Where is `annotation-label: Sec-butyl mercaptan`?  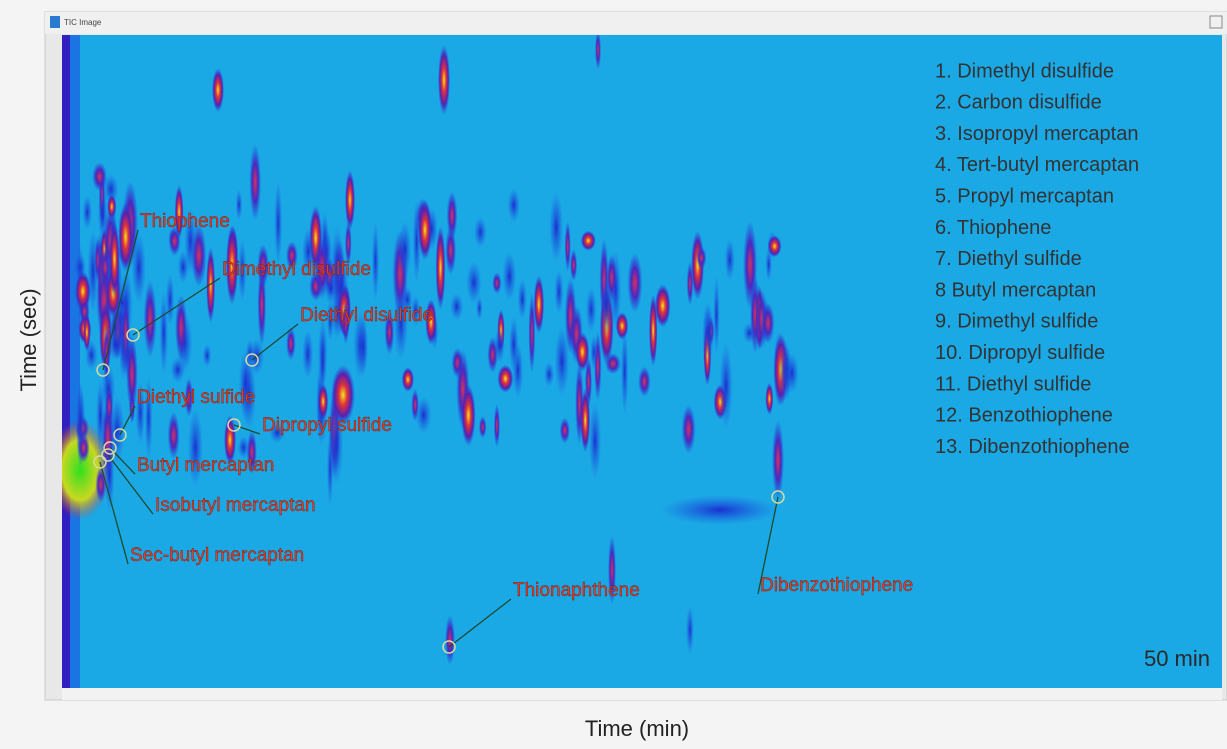 annotation-label: Sec-butyl mercaptan is located at coordinates (217, 555).